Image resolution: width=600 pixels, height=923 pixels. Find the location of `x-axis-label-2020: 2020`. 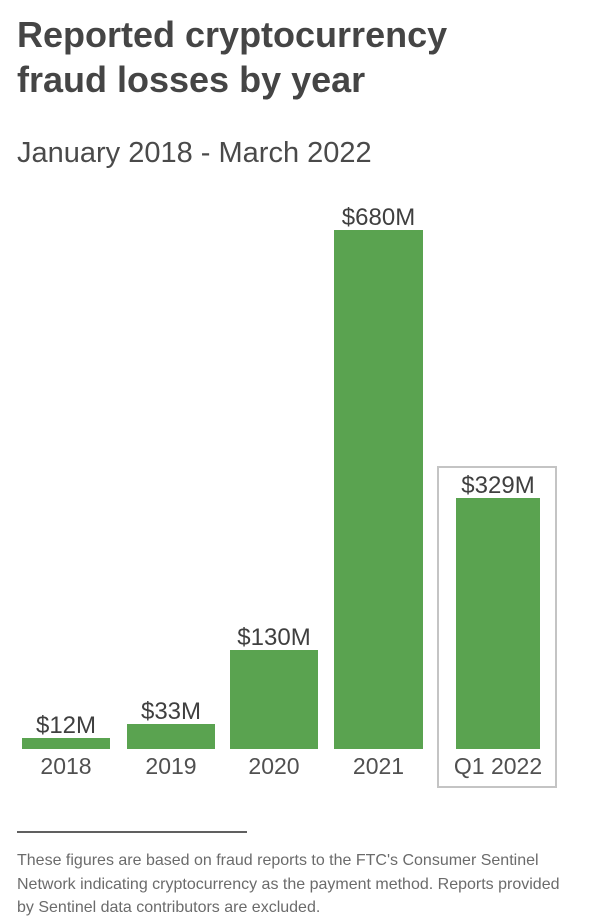

x-axis-label-2020: 2020 is located at coordinates (274, 766).